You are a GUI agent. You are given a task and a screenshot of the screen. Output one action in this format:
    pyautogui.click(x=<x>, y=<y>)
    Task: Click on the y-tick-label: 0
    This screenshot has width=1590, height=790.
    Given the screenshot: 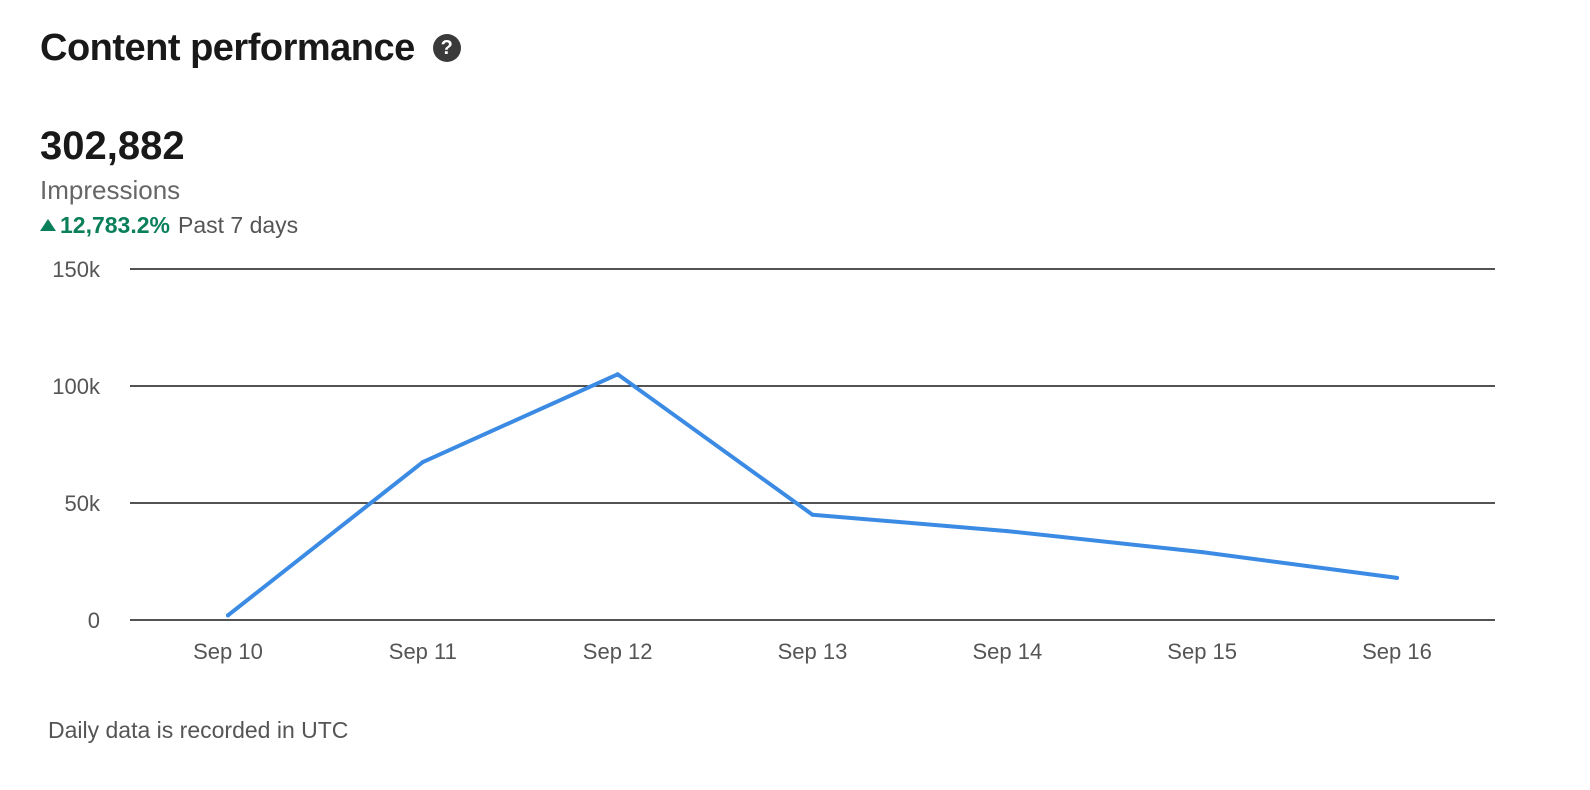 What is the action you would take?
    pyautogui.click(x=94, y=620)
    